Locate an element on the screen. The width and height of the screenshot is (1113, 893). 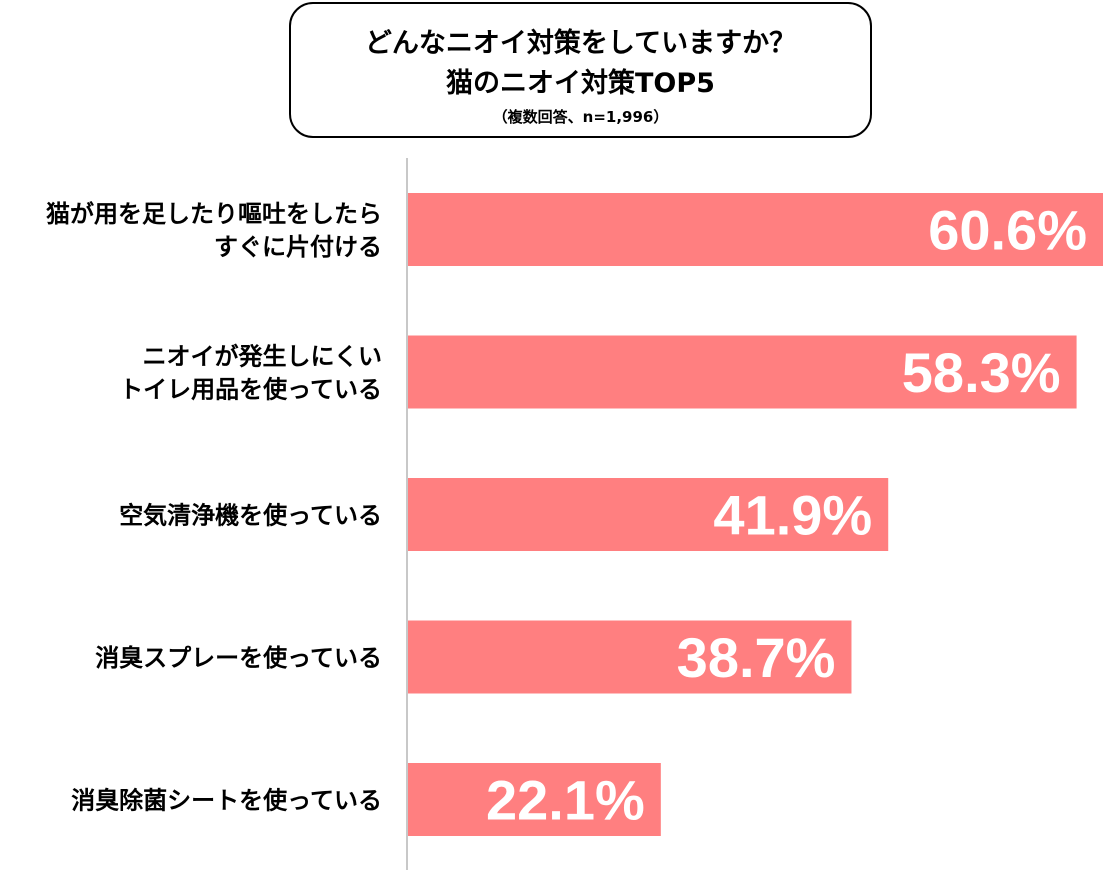
data-label: 22.1% is located at coordinates (565, 800).